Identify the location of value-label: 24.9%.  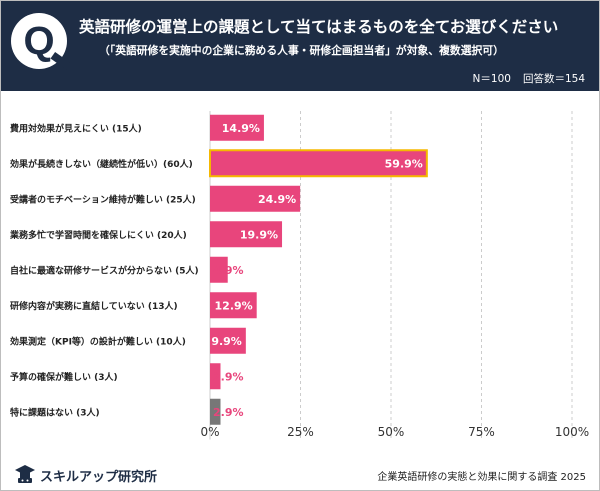
(277, 199).